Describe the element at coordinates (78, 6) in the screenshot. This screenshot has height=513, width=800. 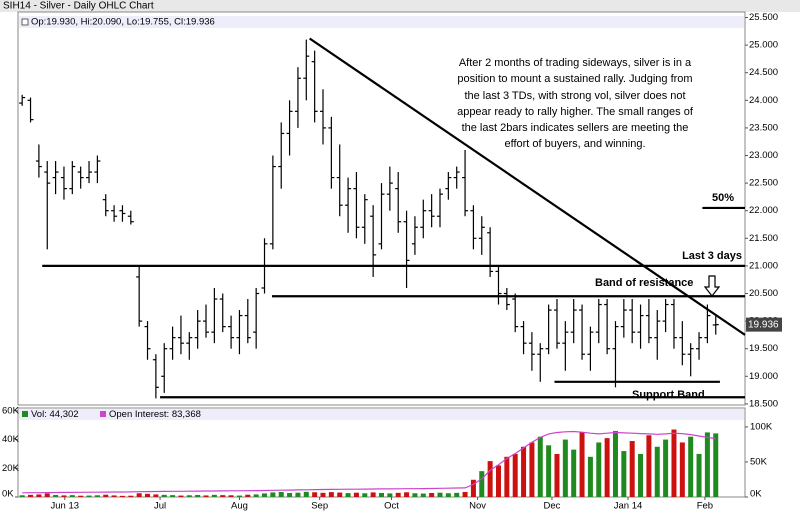
I see `chart-title: SIH14 - Silver - Daily OHLC Chart` at that location.